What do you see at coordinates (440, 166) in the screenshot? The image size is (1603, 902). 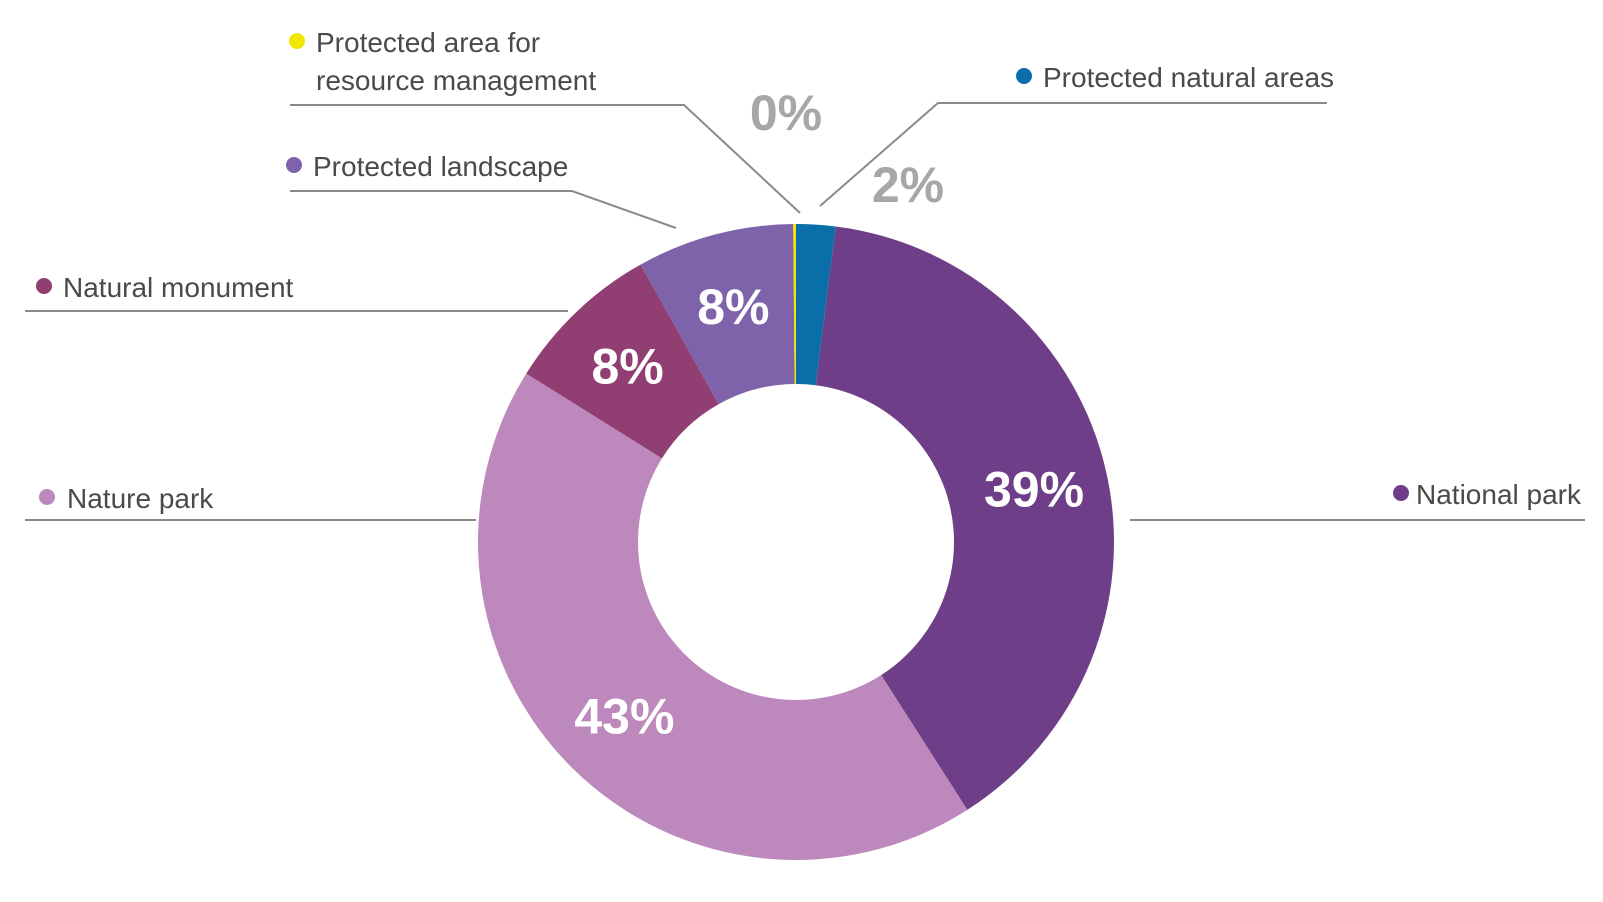 I see `legend-label-protected-landscape: Protected landscape` at bounding box center [440, 166].